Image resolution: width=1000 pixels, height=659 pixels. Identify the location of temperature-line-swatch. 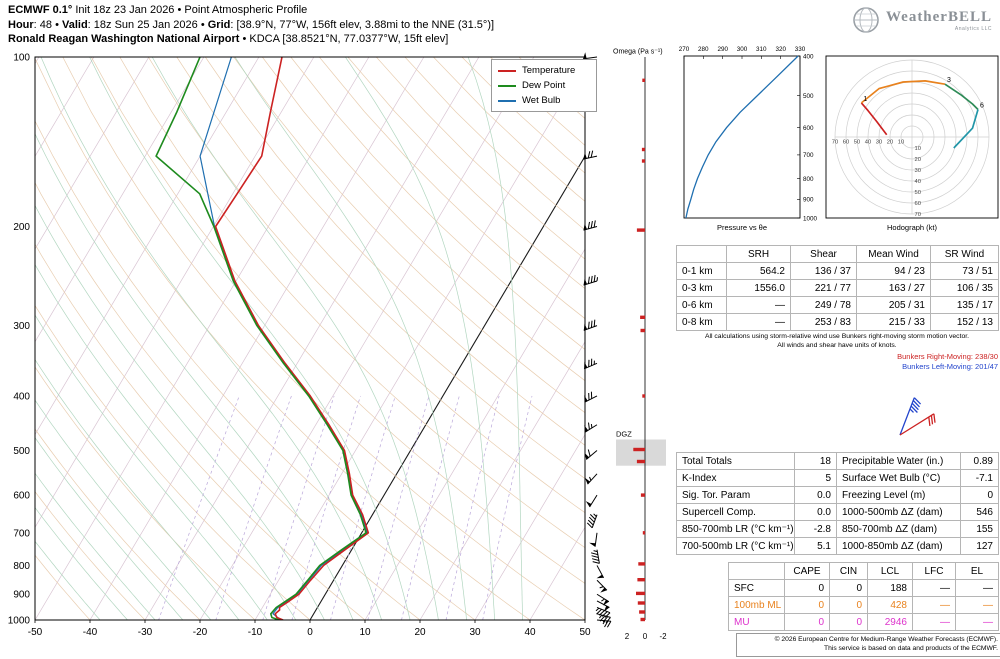
(507, 70).